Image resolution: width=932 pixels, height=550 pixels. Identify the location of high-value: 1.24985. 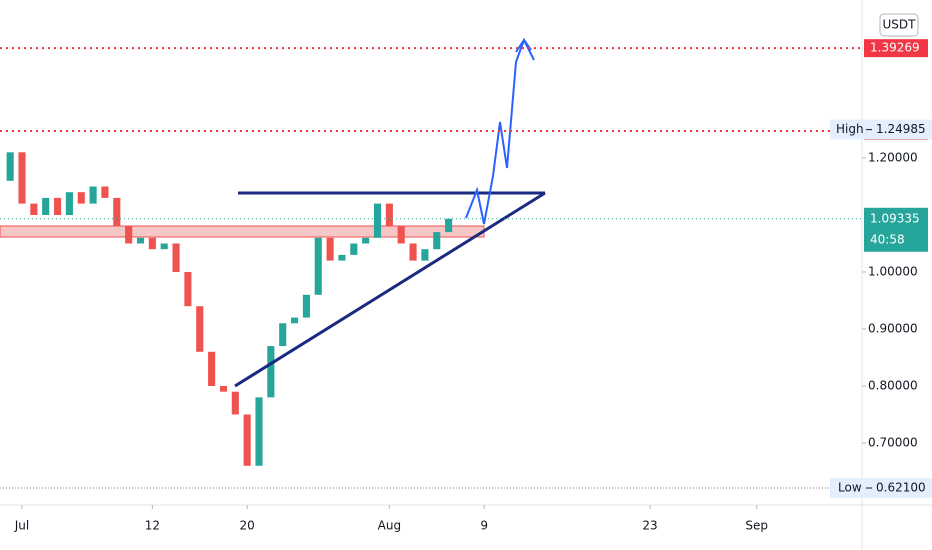
(901, 129).